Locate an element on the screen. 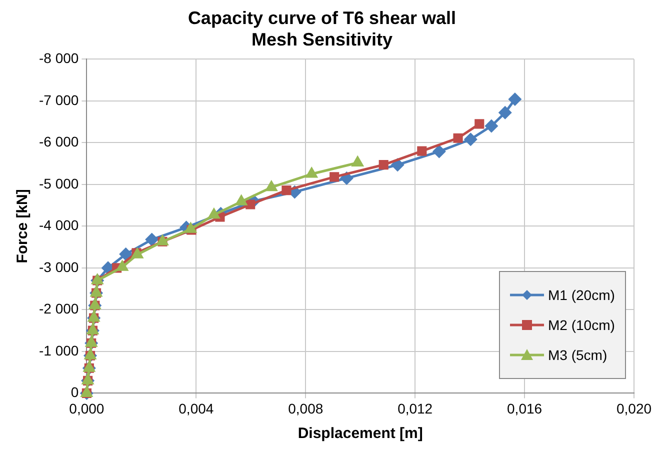 The height and width of the screenshot is (455, 659). x-axis-title: Displacement [m] is located at coordinates (360, 433).